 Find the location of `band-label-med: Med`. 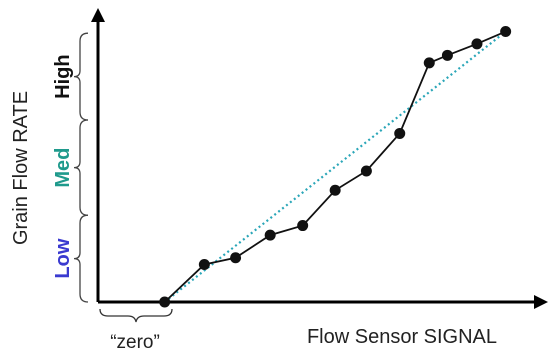

band-label-med: Med is located at coordinates (63, 168).